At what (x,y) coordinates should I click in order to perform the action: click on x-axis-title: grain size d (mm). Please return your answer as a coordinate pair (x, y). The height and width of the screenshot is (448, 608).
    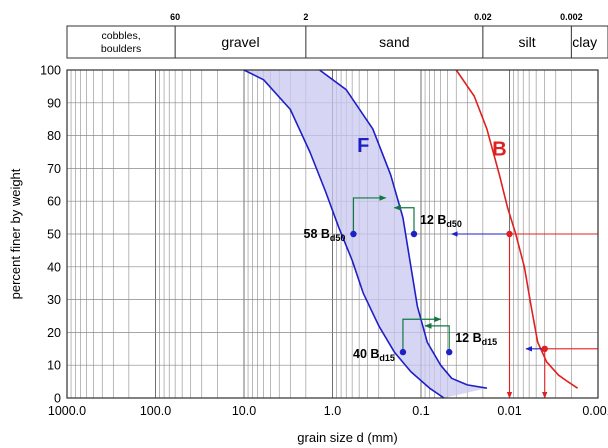
    Looking at the image, I should click on (347, 437).